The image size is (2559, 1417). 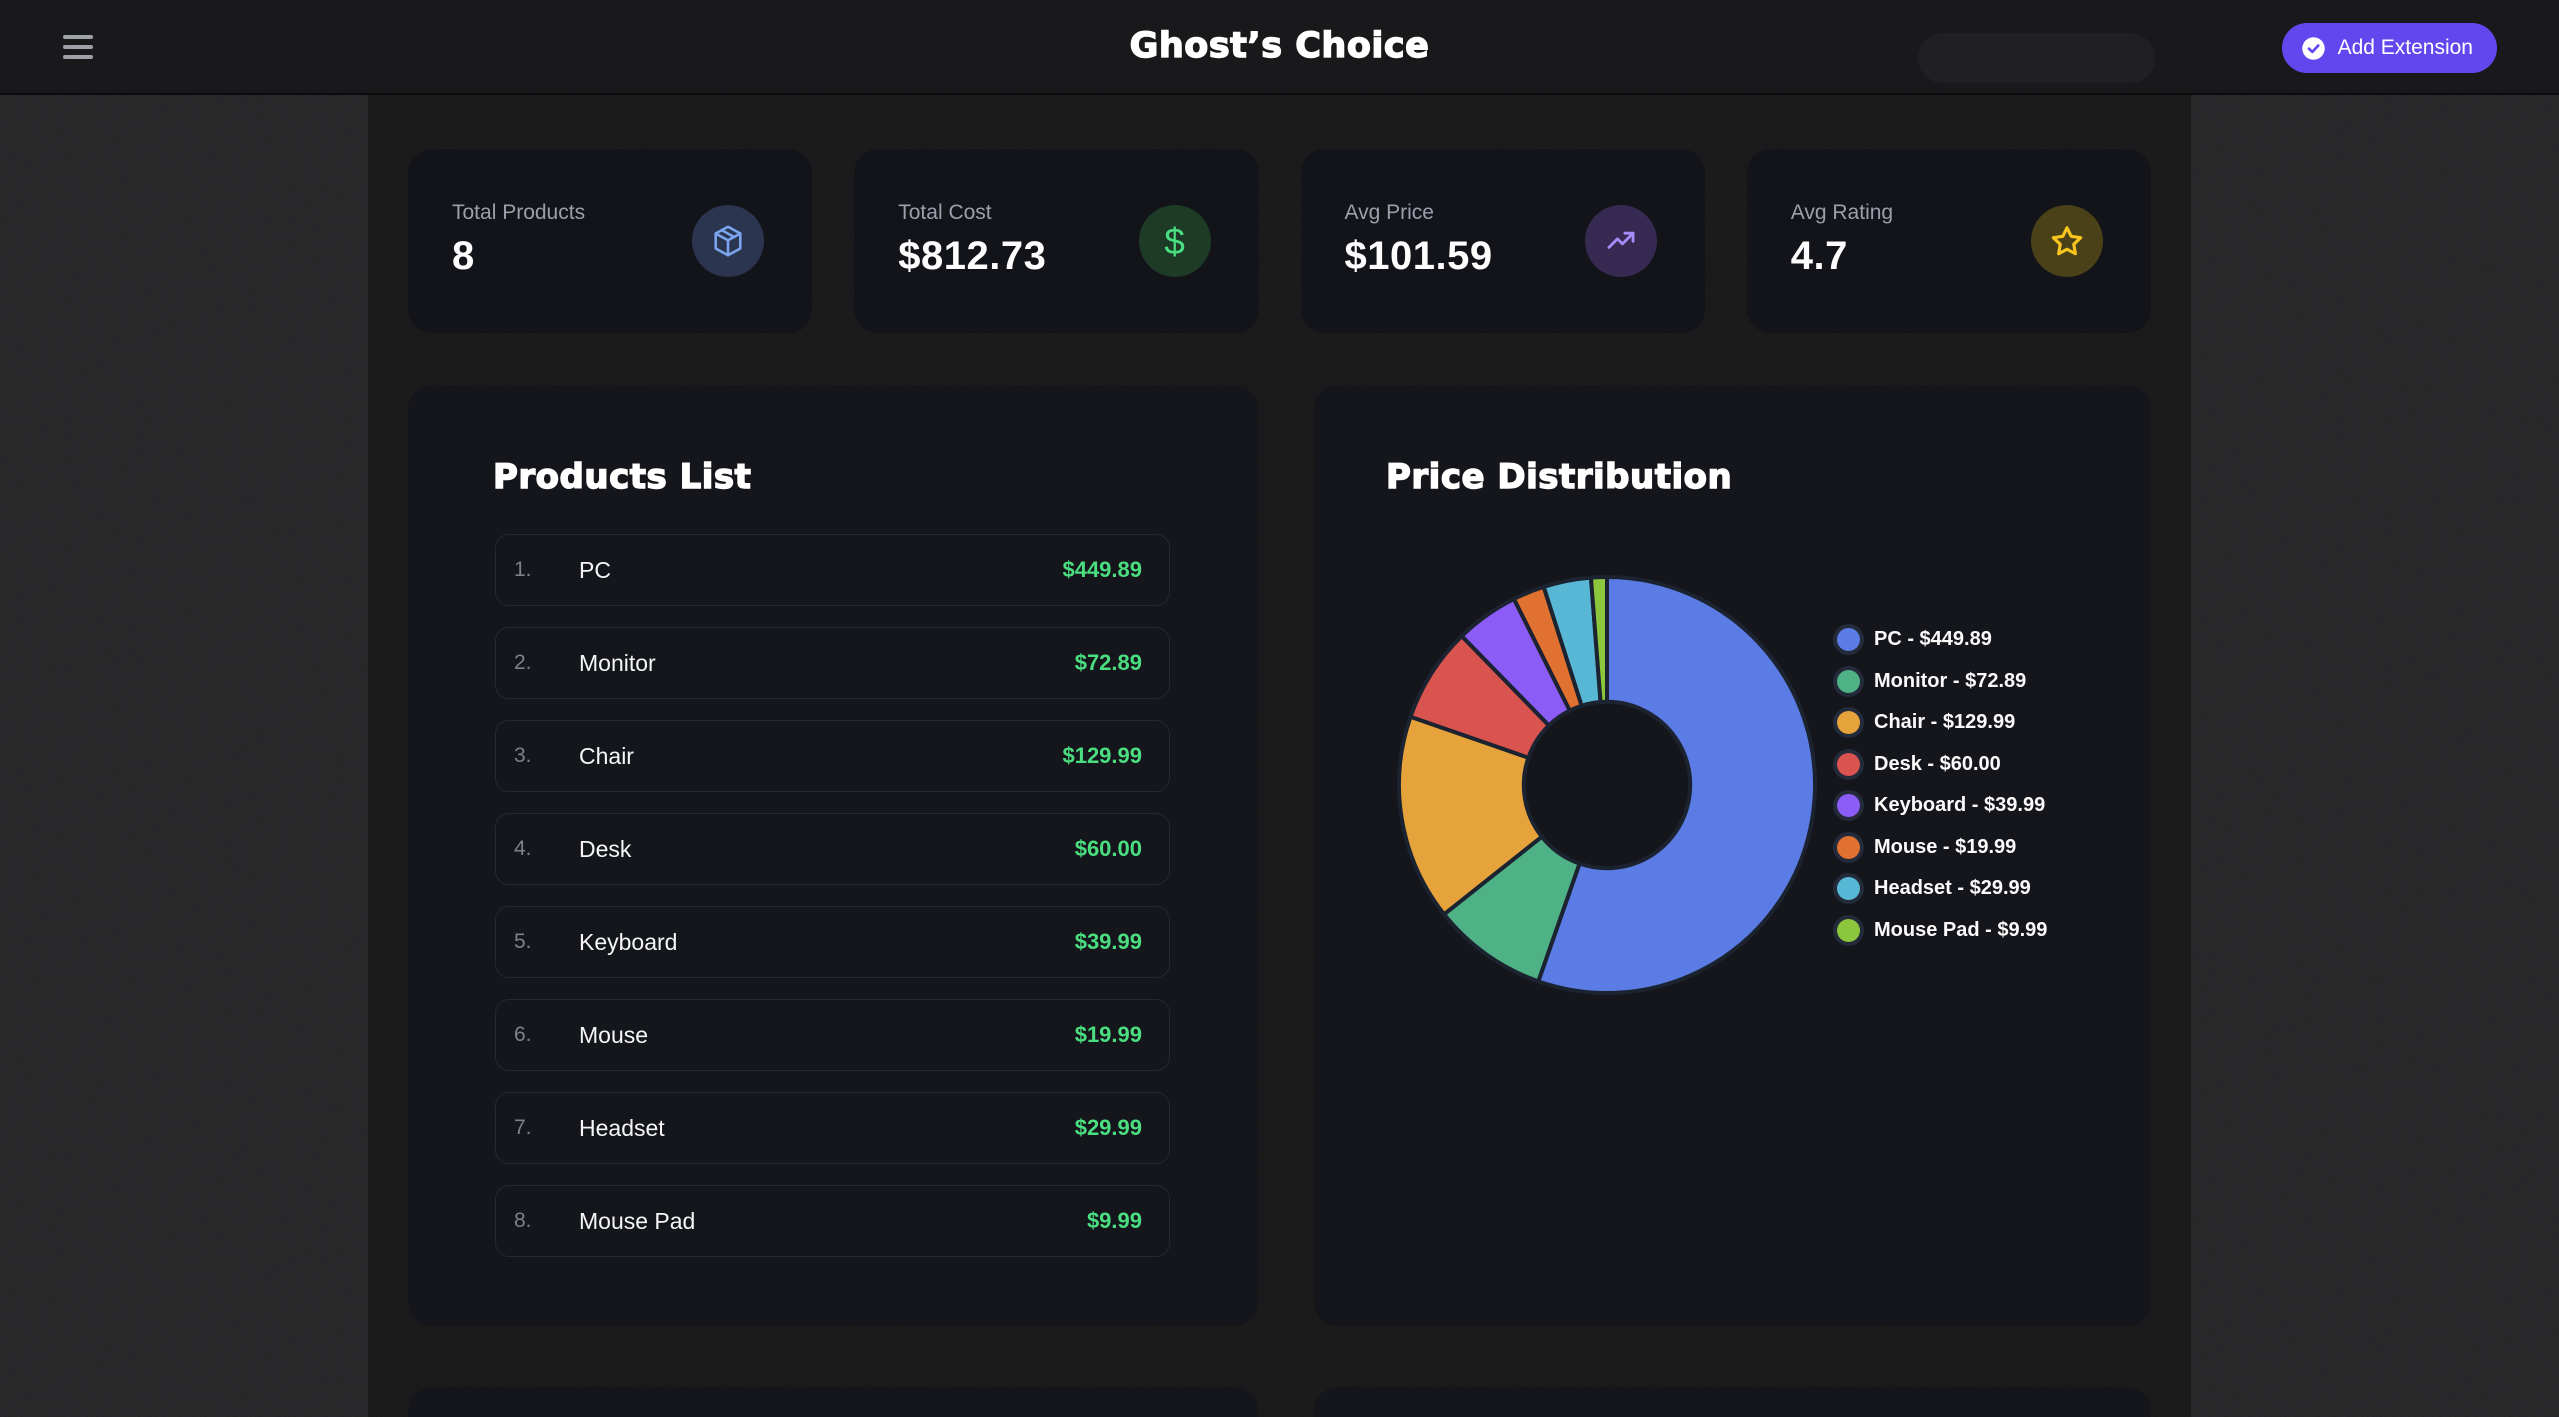 I want to click on product-rank: 3., so click(x=523, y=755).